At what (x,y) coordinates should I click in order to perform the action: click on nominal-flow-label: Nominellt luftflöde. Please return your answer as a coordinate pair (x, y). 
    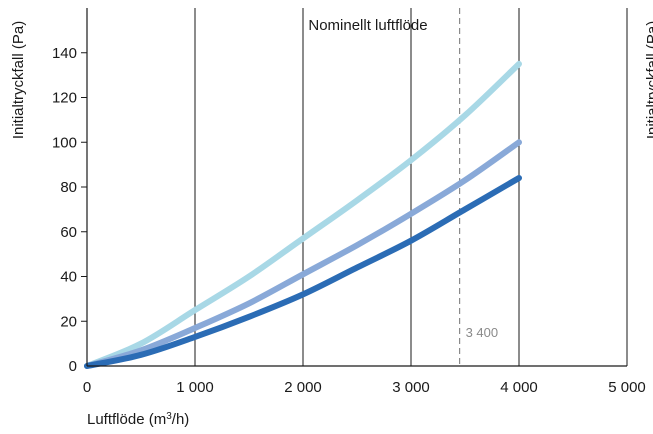
    Looking at the image, I should click on (367, 25).